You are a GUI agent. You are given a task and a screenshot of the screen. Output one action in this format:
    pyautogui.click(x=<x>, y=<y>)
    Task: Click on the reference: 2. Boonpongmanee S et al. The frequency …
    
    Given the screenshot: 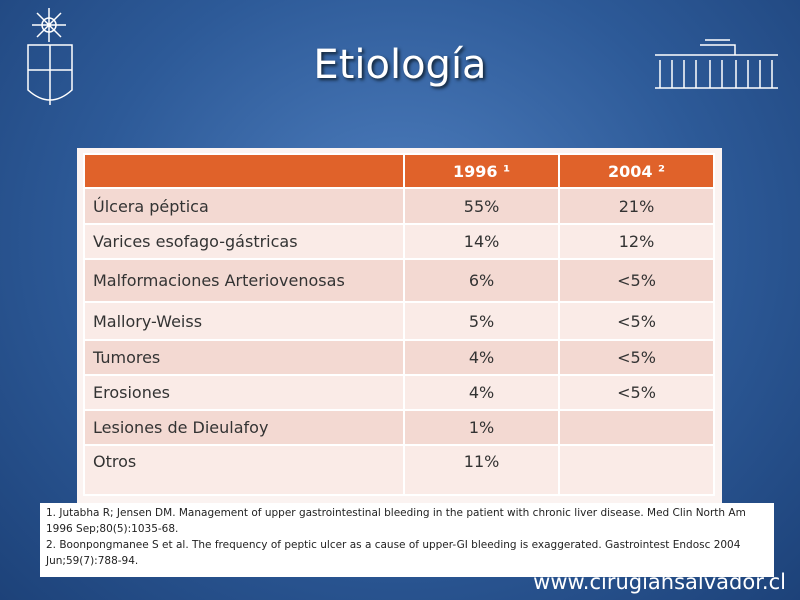 What is the action you would take?
    pyautogui.click(x=393, y=553)
    